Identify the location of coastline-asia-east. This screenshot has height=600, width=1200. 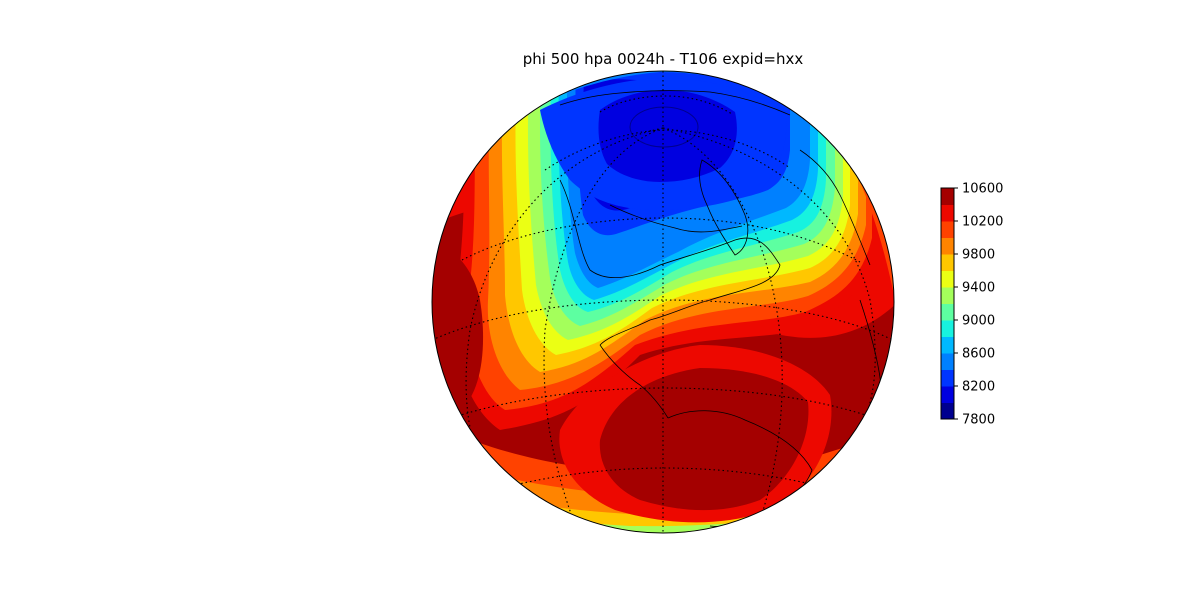
(675, 103).